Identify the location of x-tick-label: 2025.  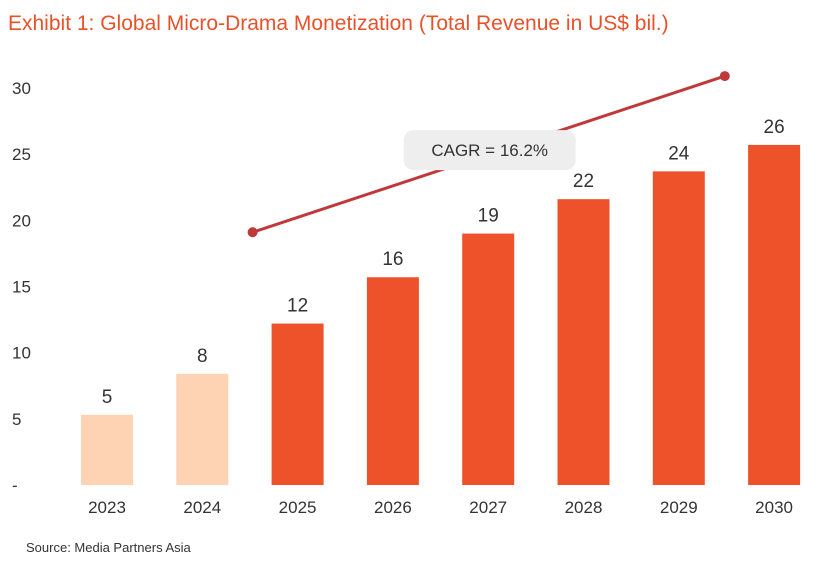
(298, 507).